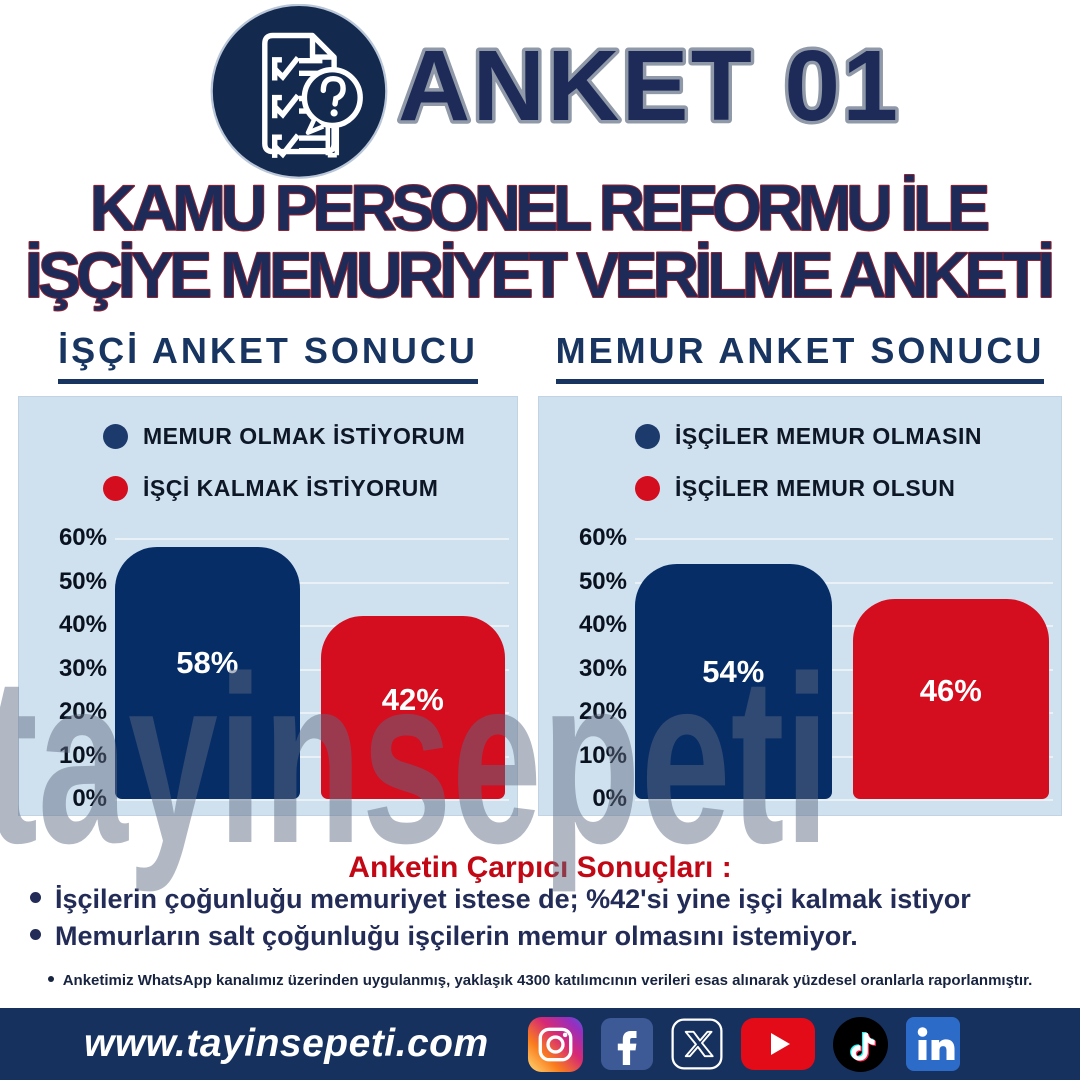  I want to click on bars: 54% 46%, so click(842, 668).